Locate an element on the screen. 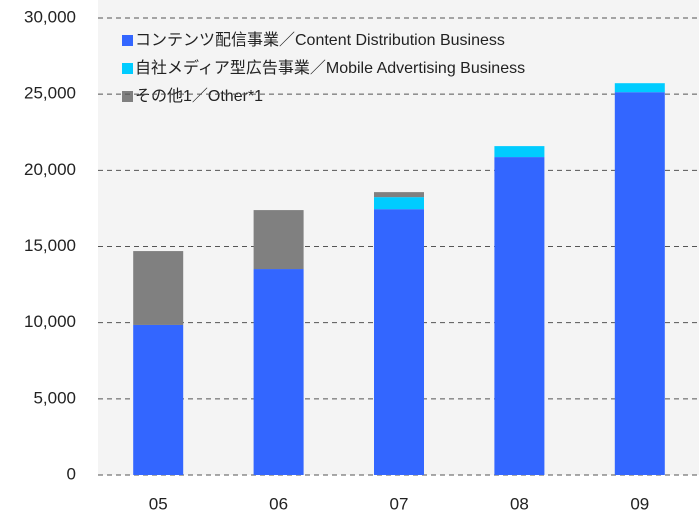 This screenshot has width=699, height=514. x-tick-label: 08 is located at coordinates (519, 503).